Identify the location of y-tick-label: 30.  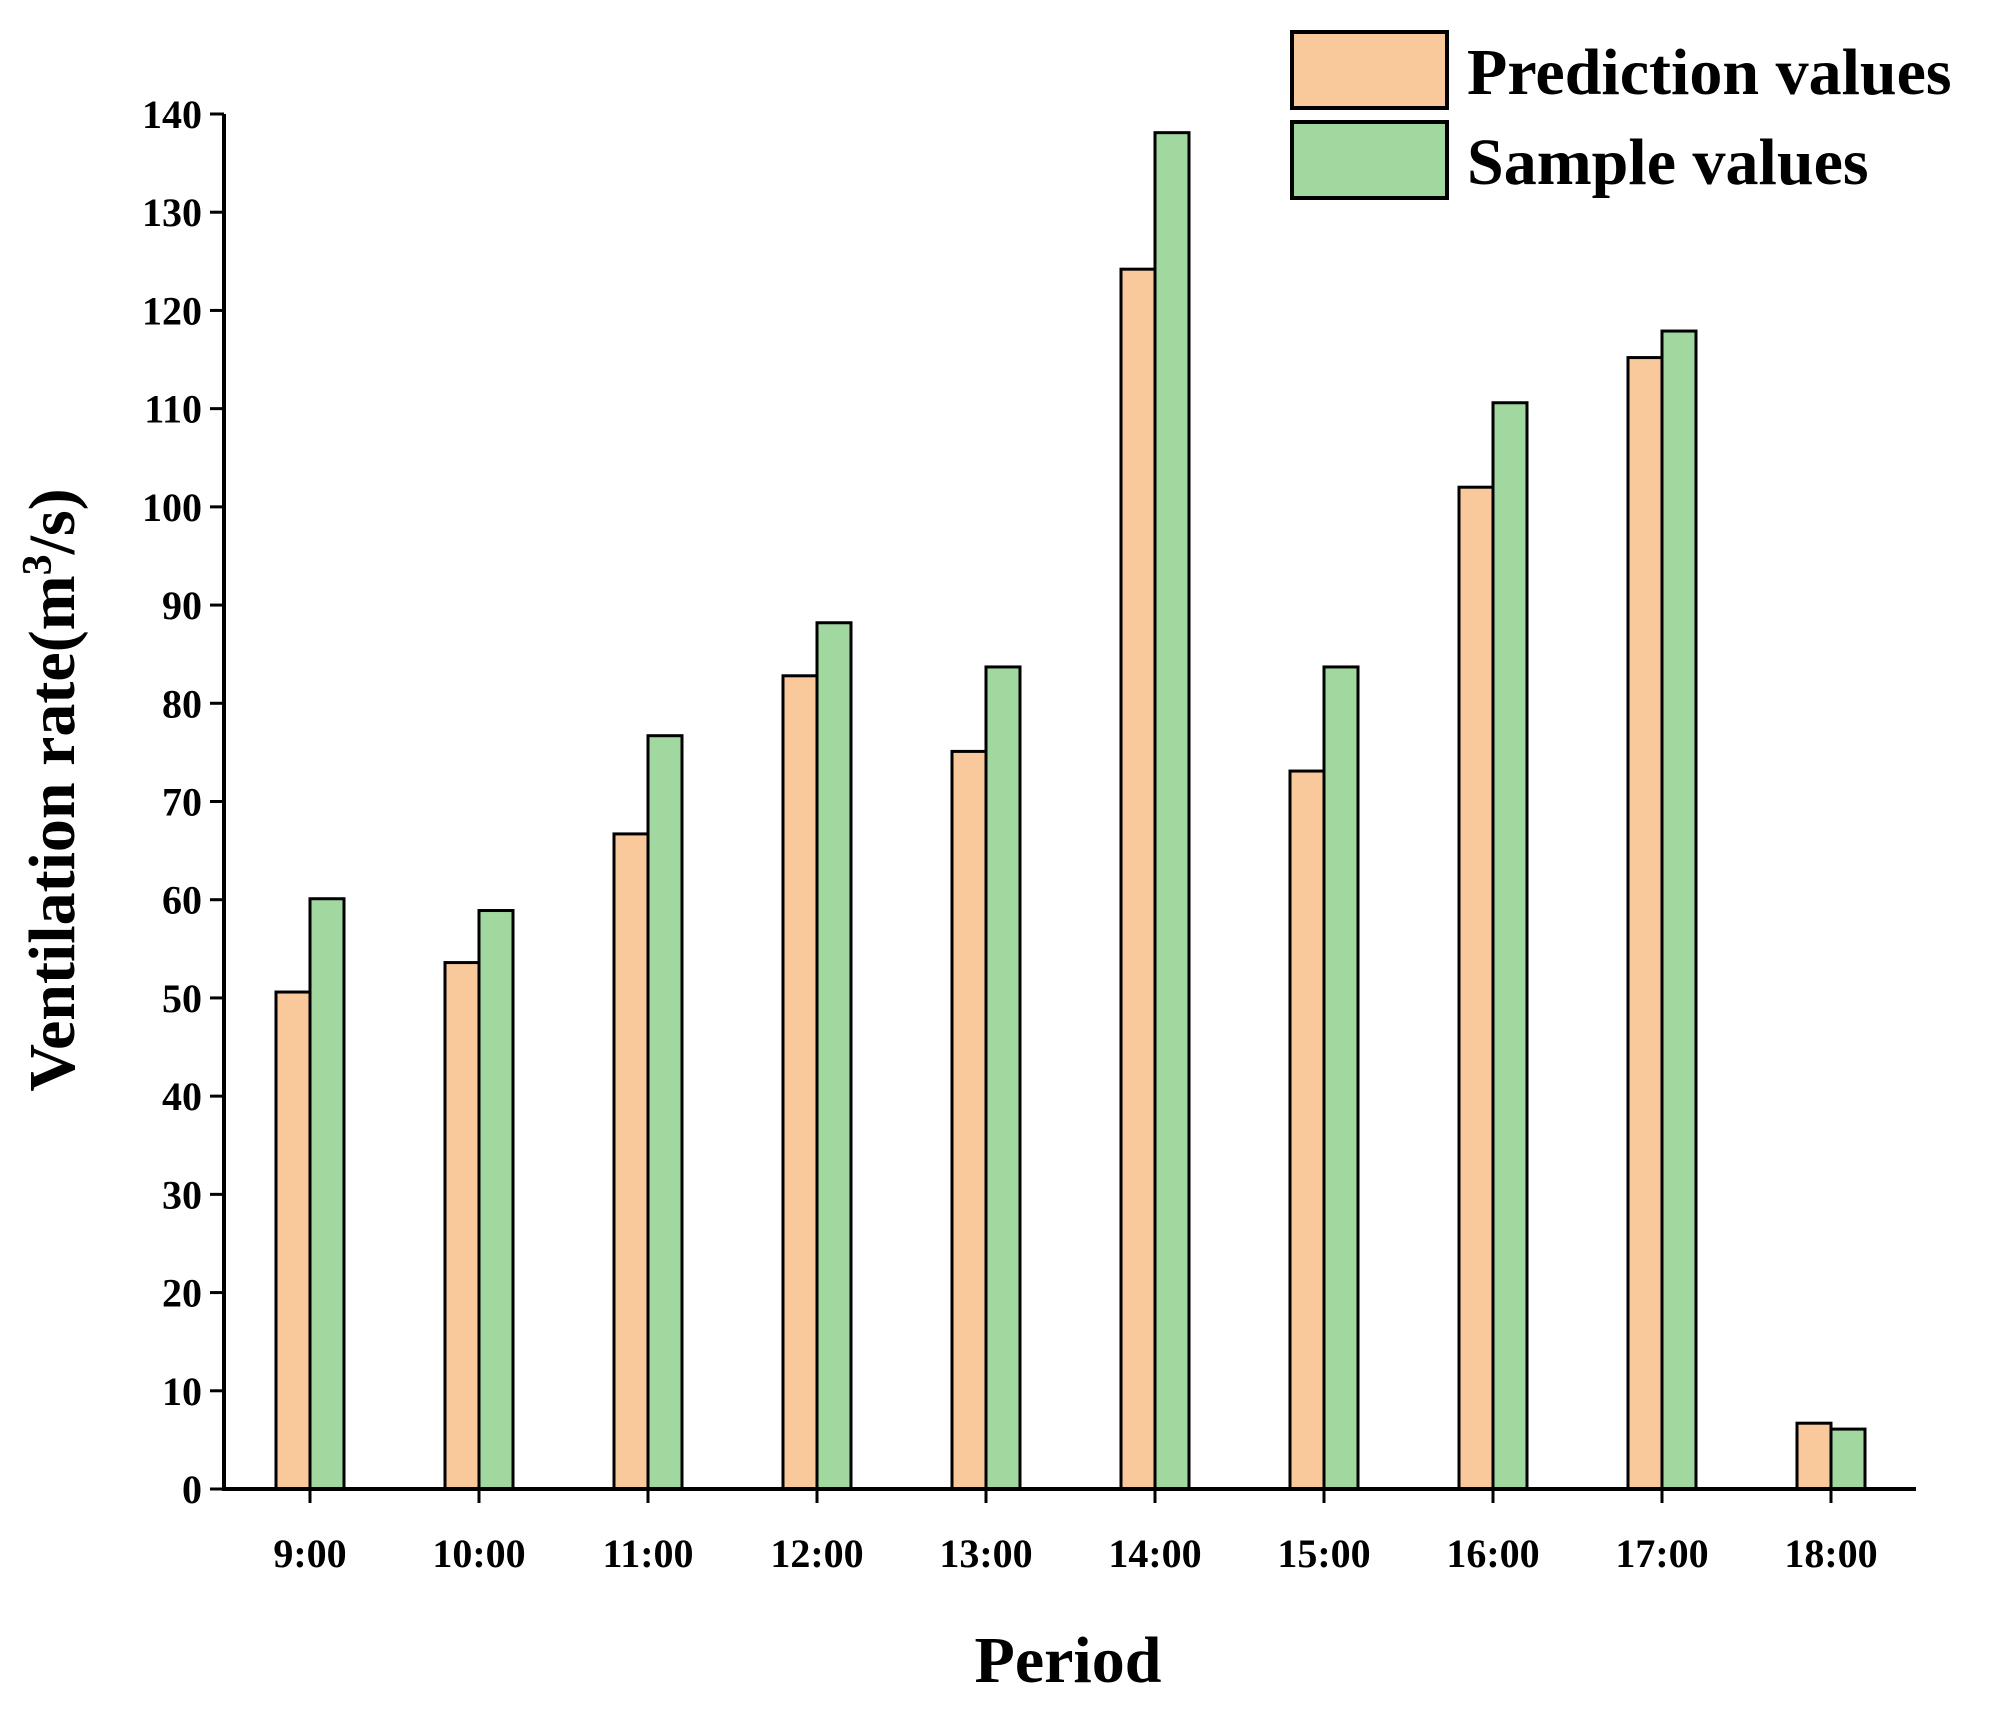
(182, 1194).